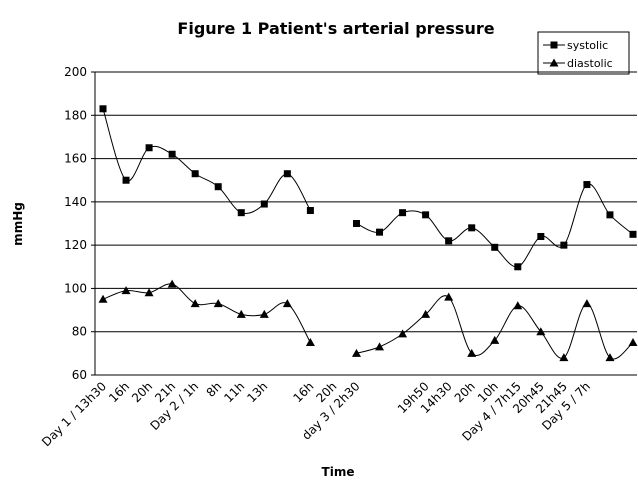 This screenshot has height=487, width=638. I want to click on legend-label: diastolic, so click(590, 63).